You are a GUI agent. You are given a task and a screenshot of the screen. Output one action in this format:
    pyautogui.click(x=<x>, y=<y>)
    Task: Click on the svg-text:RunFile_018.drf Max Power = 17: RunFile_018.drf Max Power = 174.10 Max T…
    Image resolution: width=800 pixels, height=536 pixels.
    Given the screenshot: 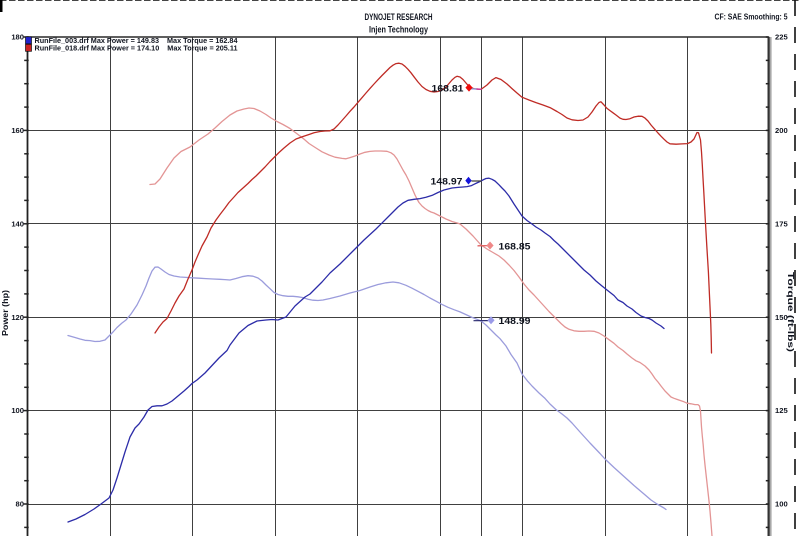 What is the action you would take?
    pyautogui.click(x=136, y=49)
    